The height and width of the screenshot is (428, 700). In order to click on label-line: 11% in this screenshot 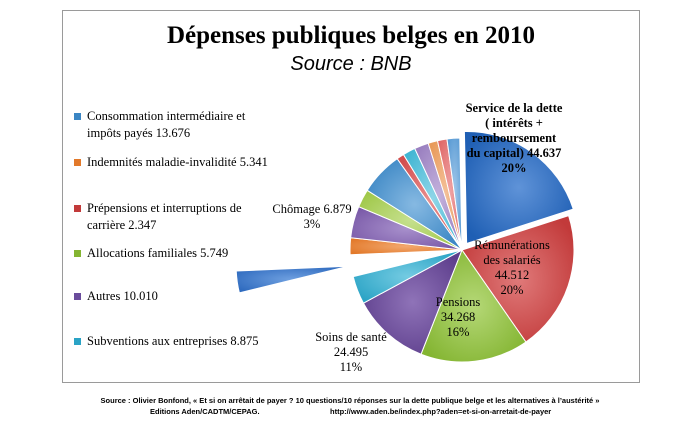, I will do `click(351, 367)`.